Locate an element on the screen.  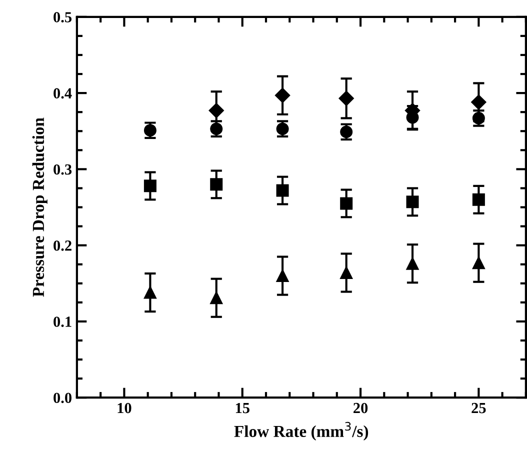
y-tick-label: 0.5 is located at coordinates (63, 17).